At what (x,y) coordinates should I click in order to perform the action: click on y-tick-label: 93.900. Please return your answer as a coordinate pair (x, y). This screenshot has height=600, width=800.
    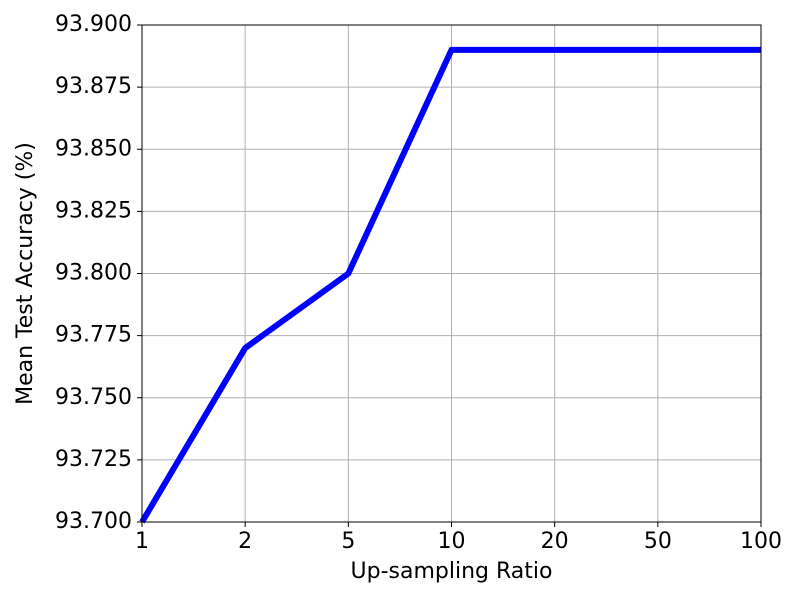
    Looking at the image, I should click on (93, 24).